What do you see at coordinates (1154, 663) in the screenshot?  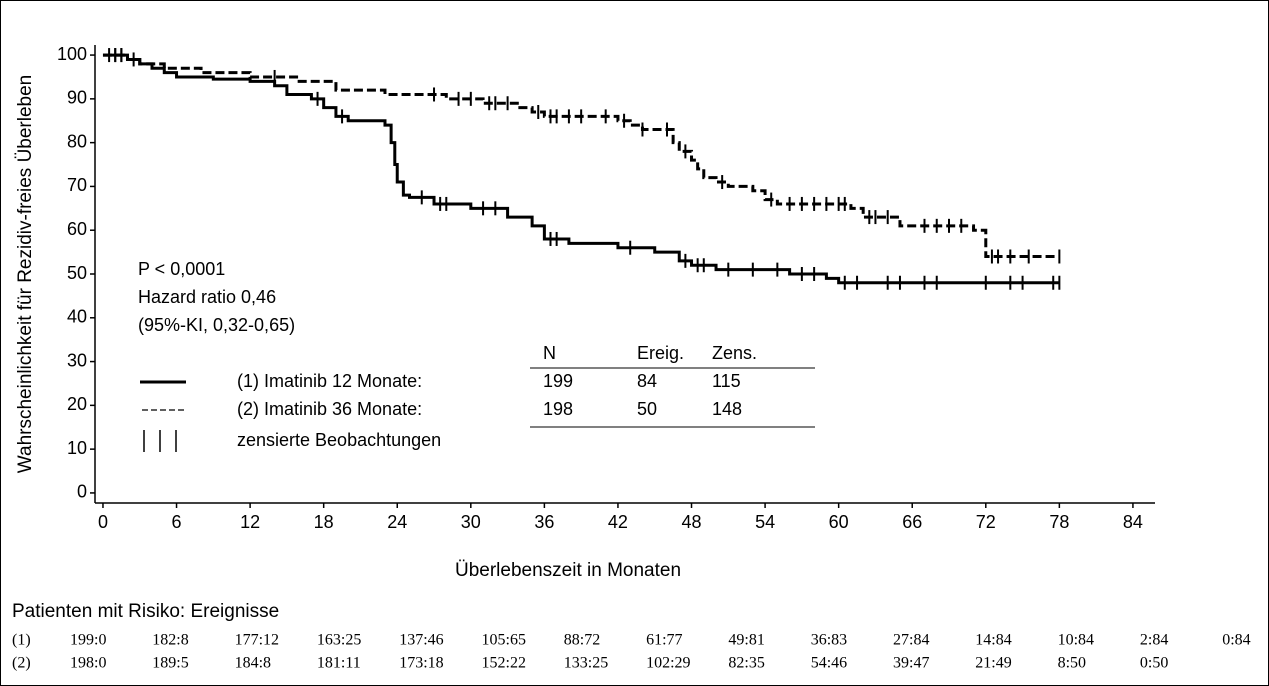 I see `risk-cell: 0:50` at bounding box center [1154, 663].